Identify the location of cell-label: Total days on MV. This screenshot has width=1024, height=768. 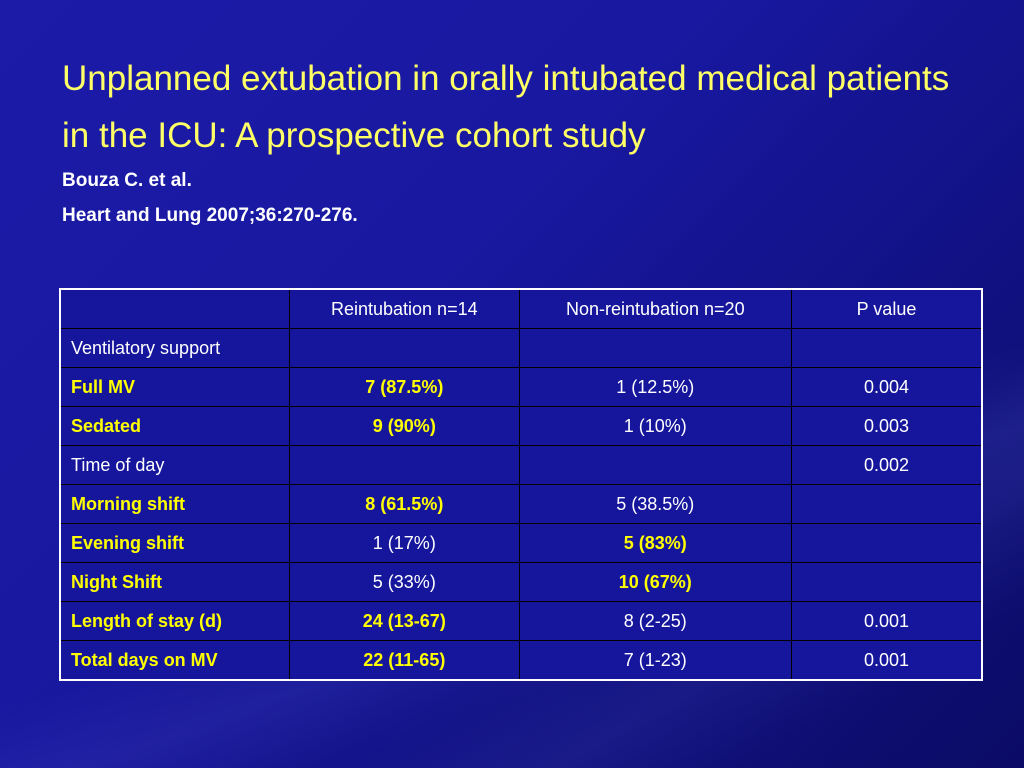
(175, 660).